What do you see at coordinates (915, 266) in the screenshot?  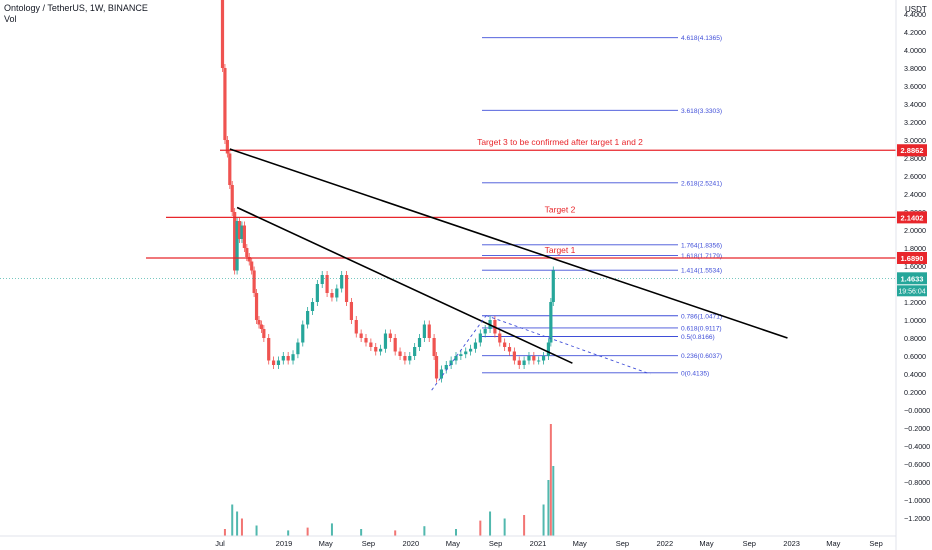 I see `y-tick-label: 1.6000` at bounding box center [915, 266].